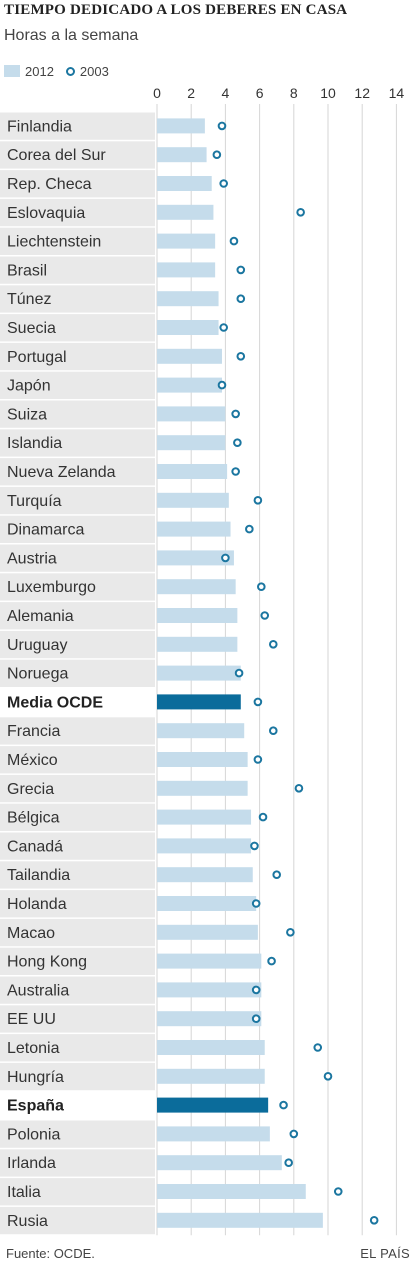  What do you see at coordinates (30, 789) in the screenshot?
I see `category-label: Grecia` at bounding box center [30, 789].